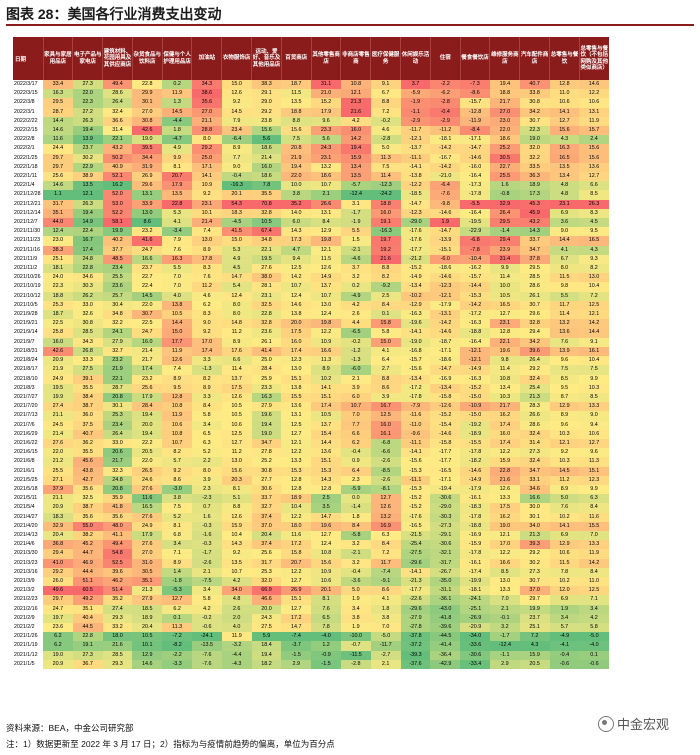  I want to click on table-cell: 34.2, so click(534, 112).